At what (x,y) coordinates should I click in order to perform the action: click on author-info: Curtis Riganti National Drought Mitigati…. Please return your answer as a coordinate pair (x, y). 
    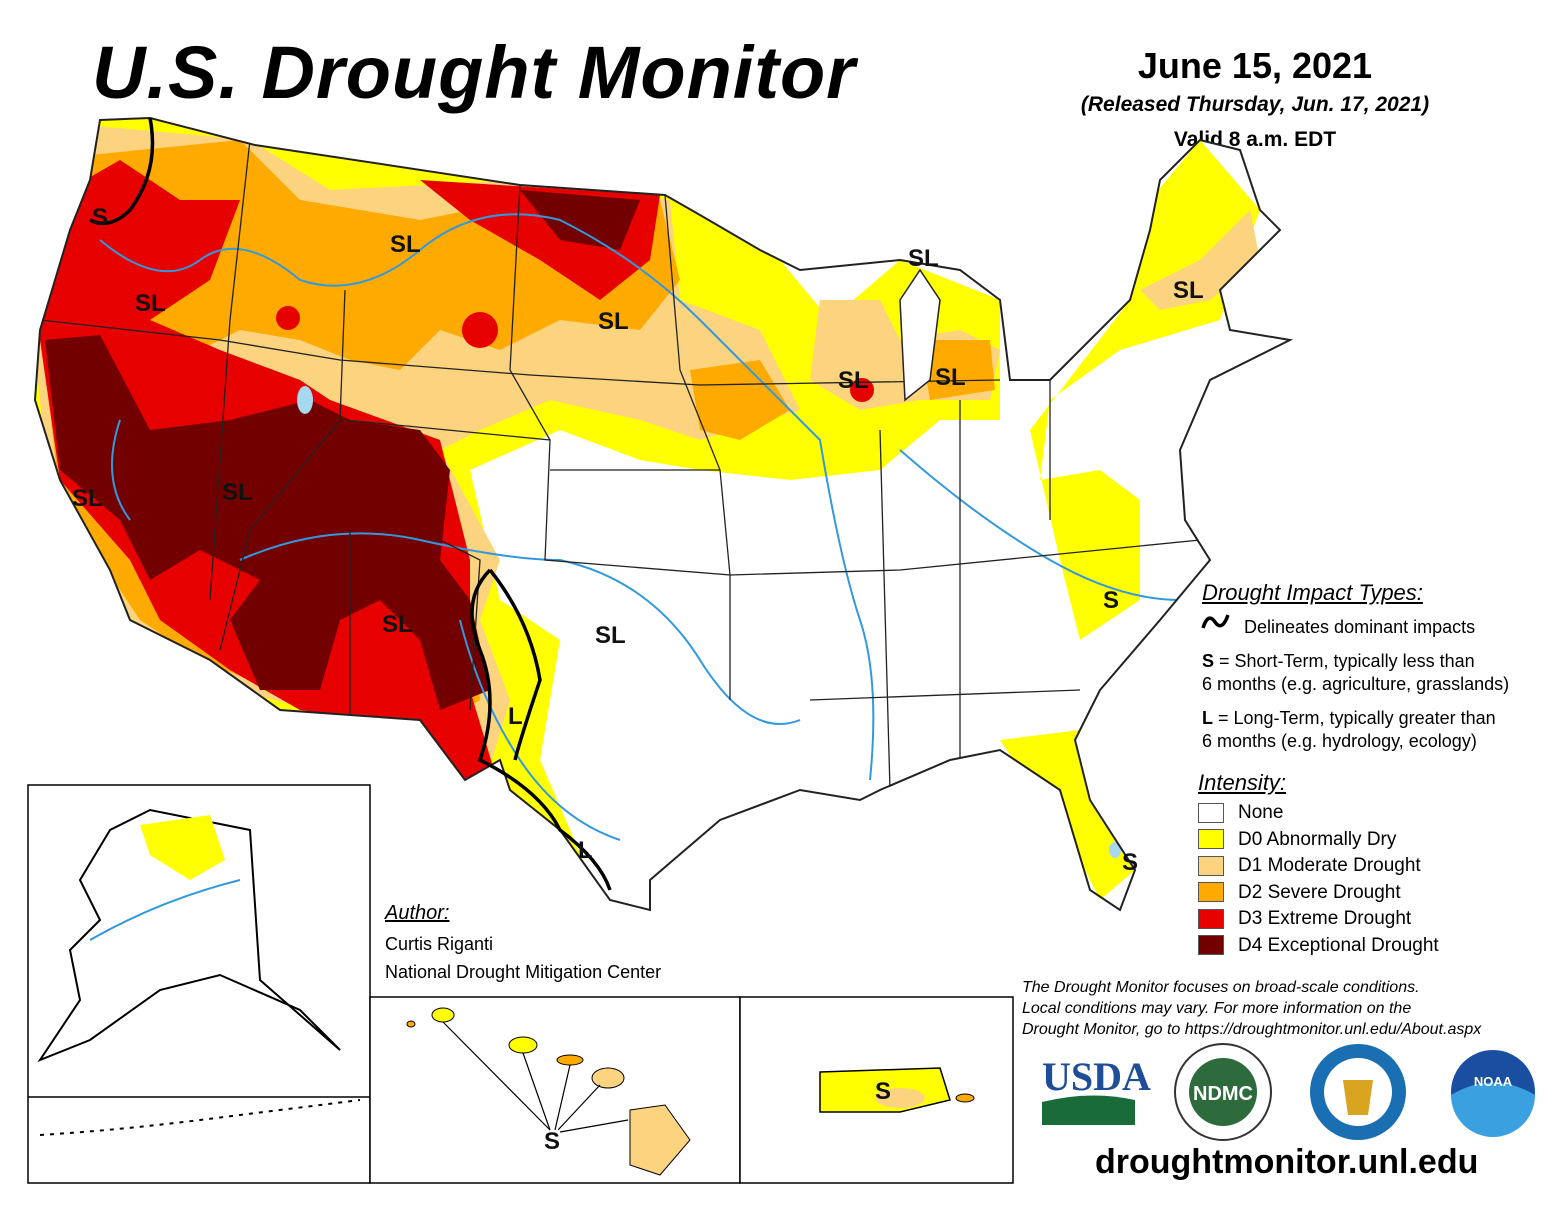
    Looking at the image, I should click on (523, 958).